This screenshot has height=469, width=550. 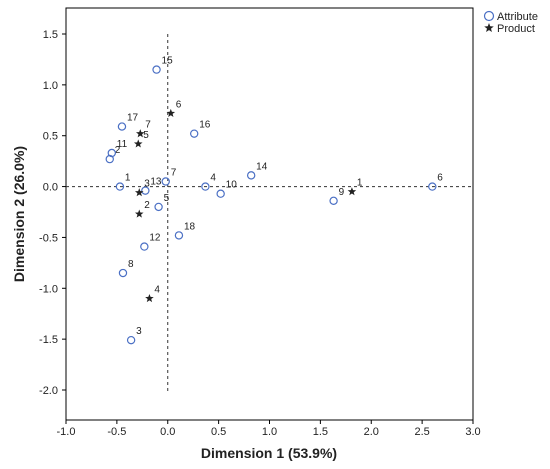 I want to click on y-tick-label: -1.0, so click(x=48, y=289).